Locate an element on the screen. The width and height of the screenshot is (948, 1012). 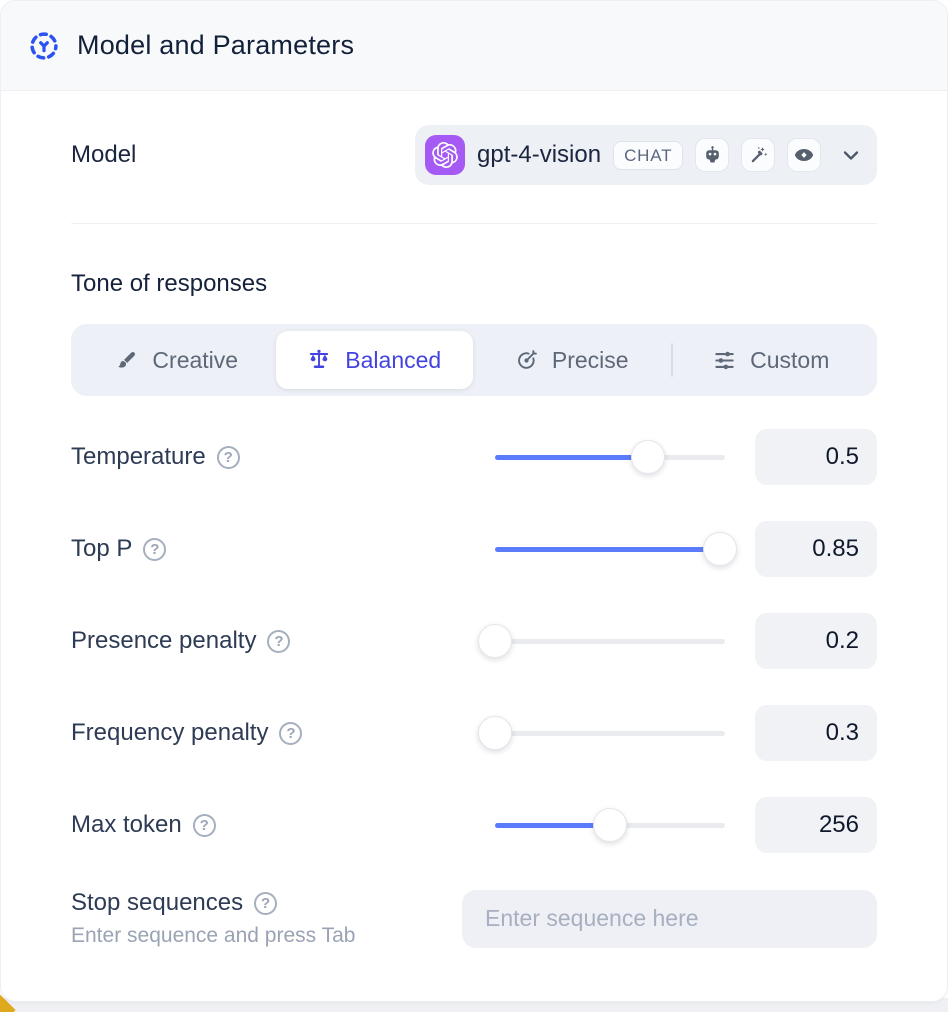
max-token-label: Max token is located at coordinates (126, 824).